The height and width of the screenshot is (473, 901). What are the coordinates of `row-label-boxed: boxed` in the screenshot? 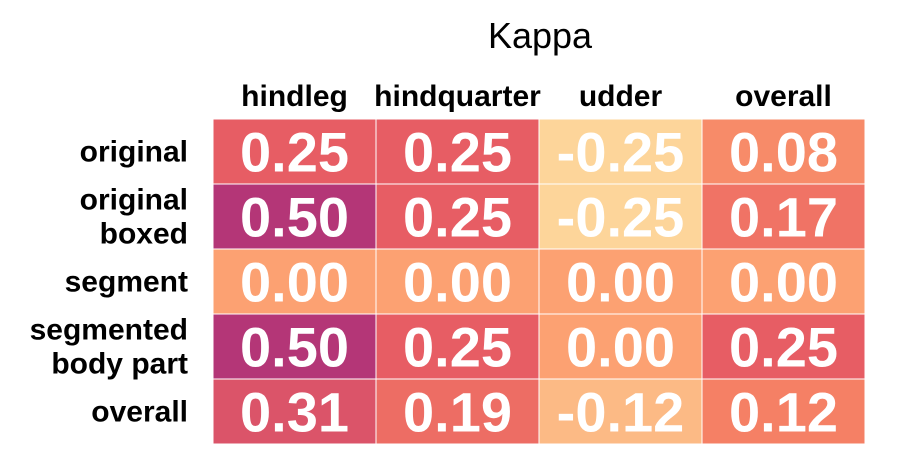 It's located at (144, 234).